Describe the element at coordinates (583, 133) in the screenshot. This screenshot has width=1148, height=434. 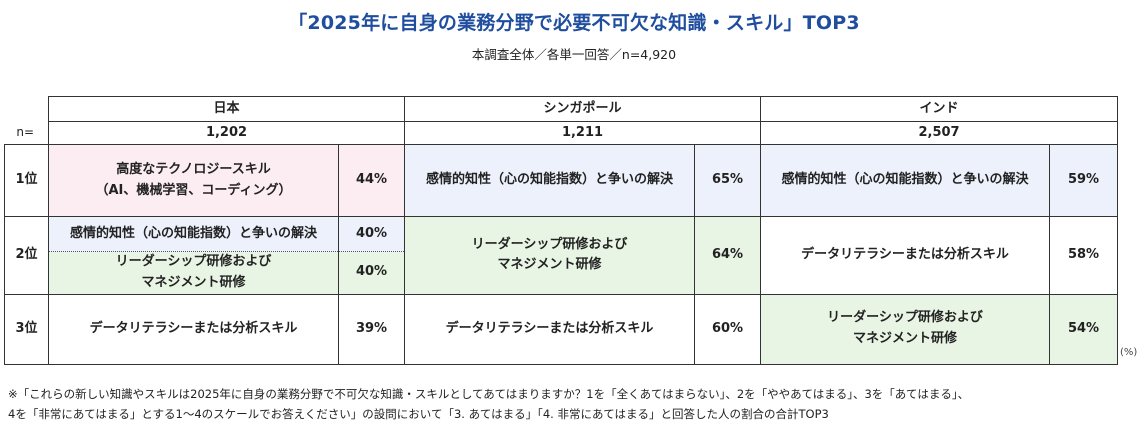
I see `sample-size-singapore: 1,211` at that location.